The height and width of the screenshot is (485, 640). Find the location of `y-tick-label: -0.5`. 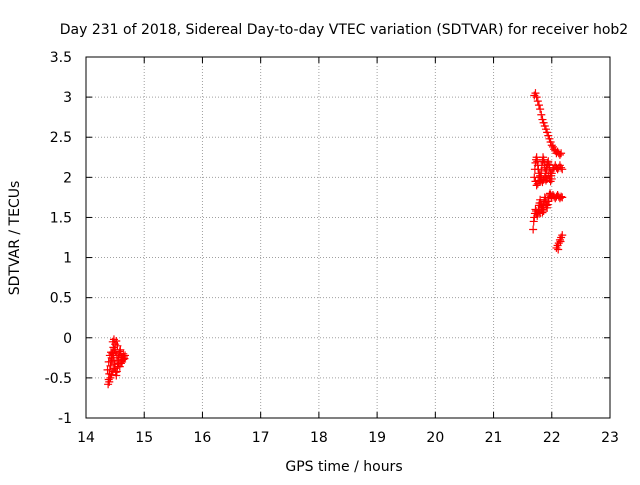

y-tick-label: -0.5 is located at coordinates (58, 379).